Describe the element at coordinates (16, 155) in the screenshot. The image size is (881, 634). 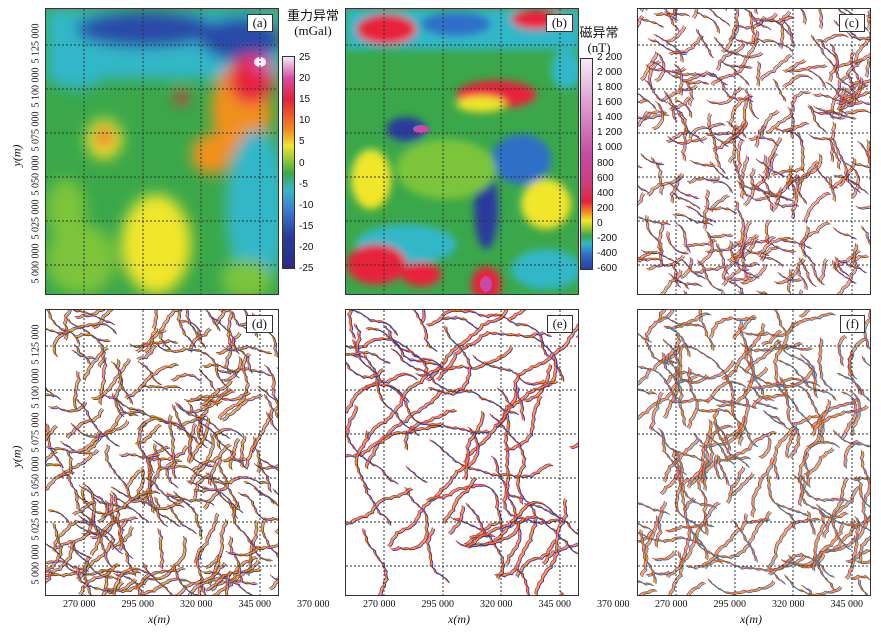
I see `y-axis-title: y(m)` at that location.